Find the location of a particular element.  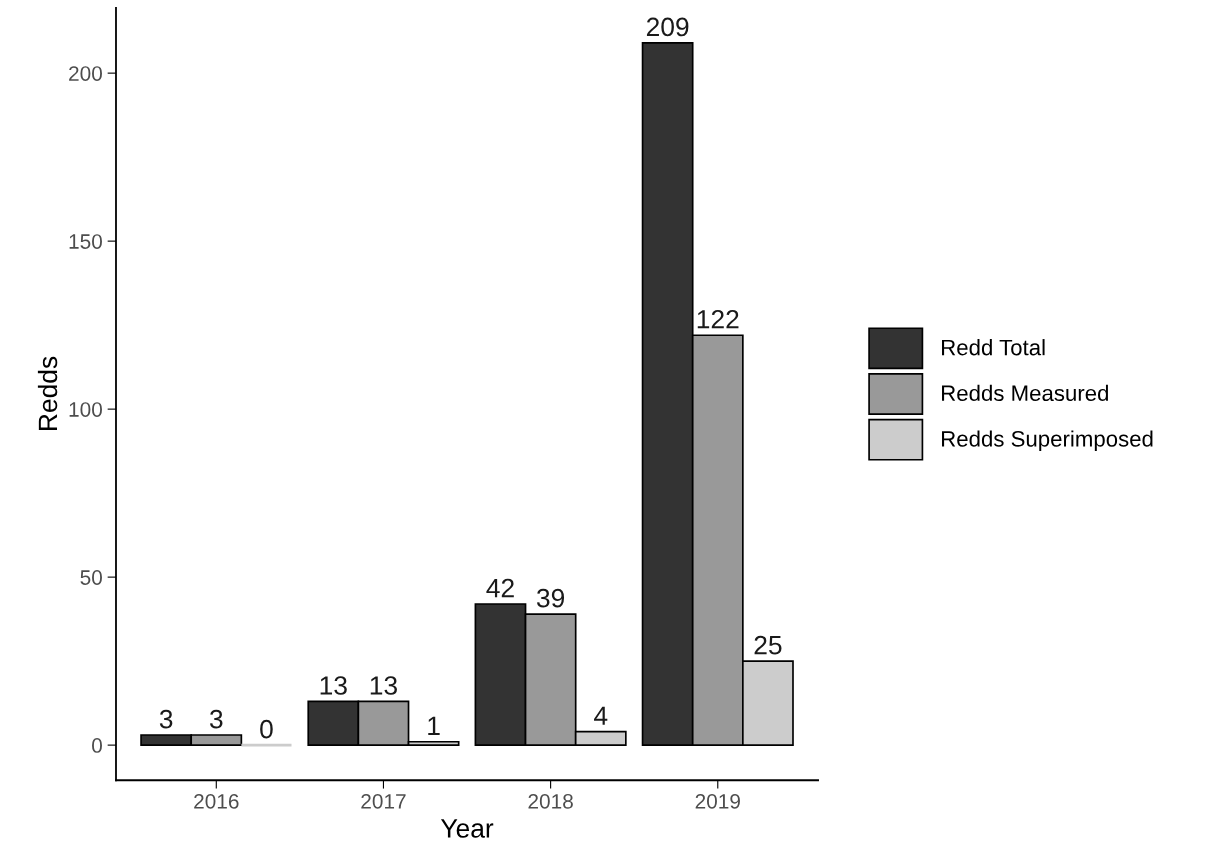

y-tick-label: 200 is located at coordinates (85, 73).